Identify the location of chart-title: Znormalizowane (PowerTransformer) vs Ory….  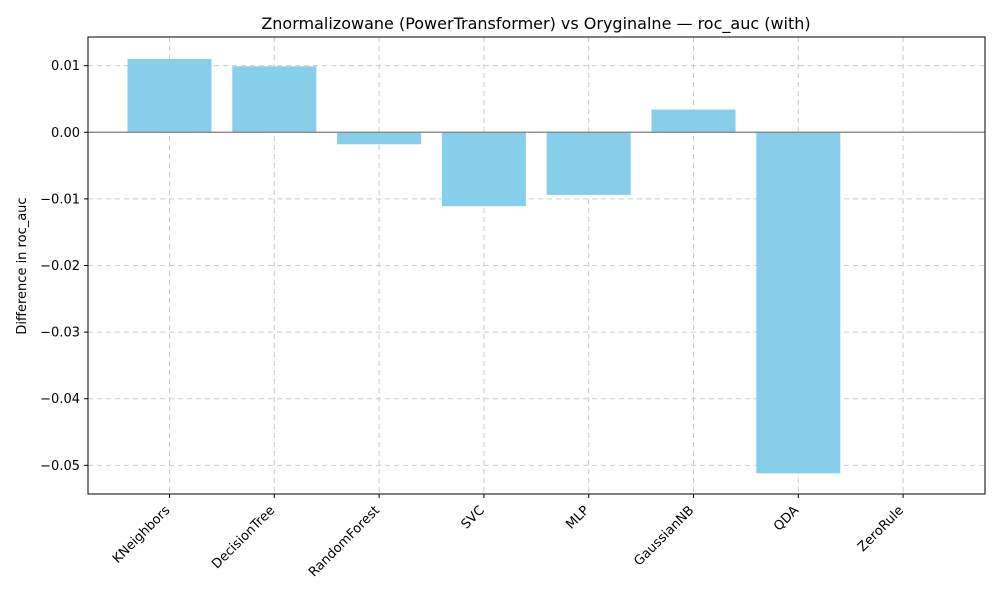
(535, 24).